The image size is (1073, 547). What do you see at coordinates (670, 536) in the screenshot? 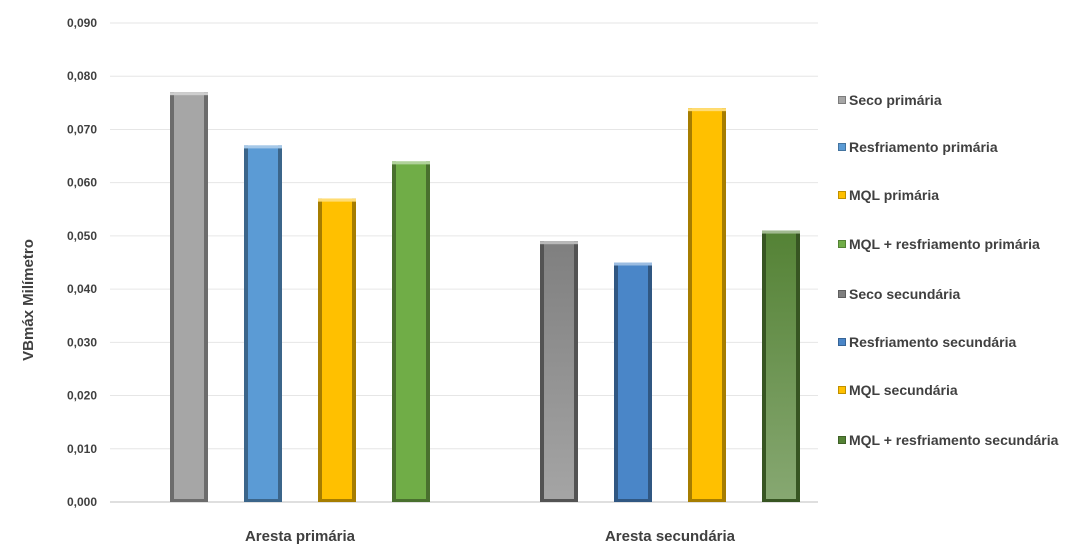
I see `x-category-label: Aresta secundária` at bounding box center [670, 536].